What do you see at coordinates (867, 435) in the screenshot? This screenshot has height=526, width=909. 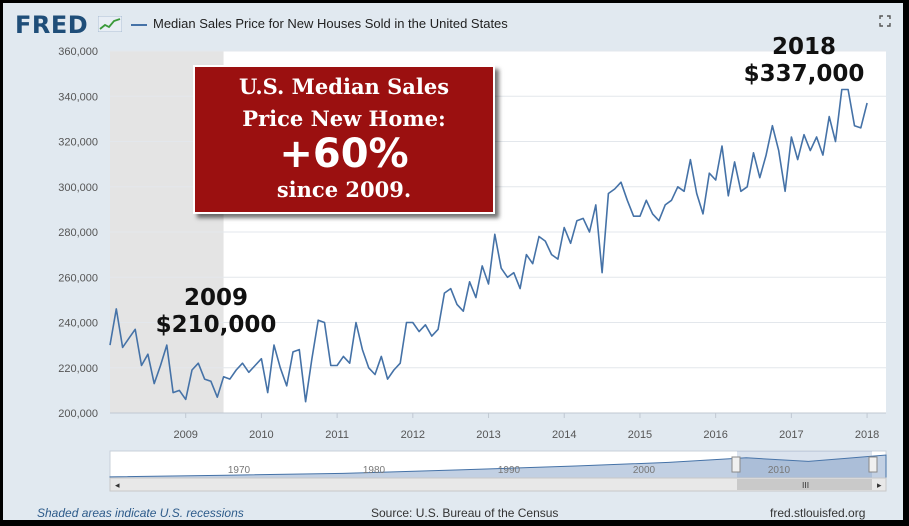 I see `x-tick-label: 2018` at bounding box center [867, 435].